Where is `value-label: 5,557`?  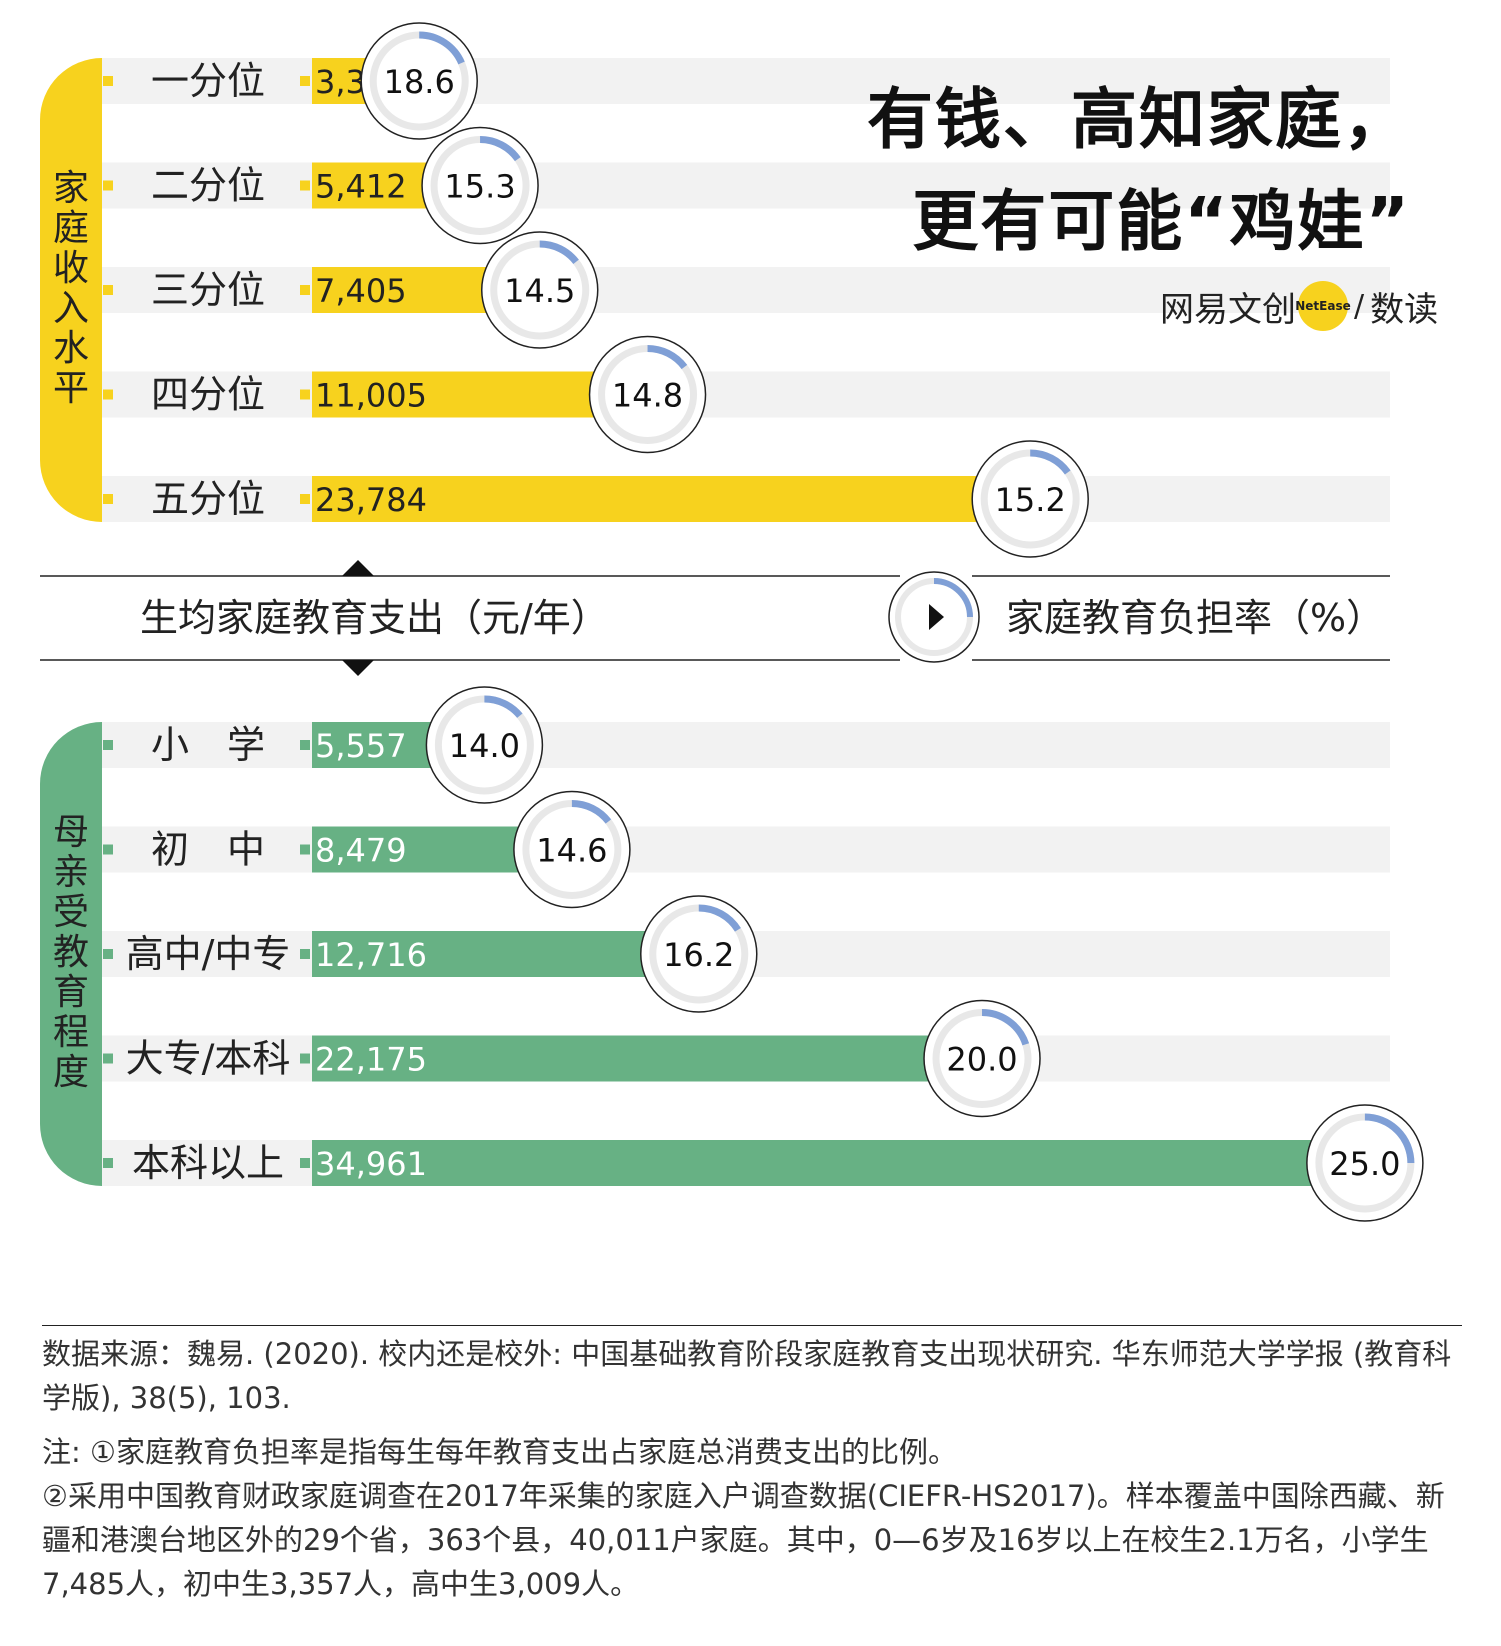
value-label: 5,557 is located at coordinates (361, 746).